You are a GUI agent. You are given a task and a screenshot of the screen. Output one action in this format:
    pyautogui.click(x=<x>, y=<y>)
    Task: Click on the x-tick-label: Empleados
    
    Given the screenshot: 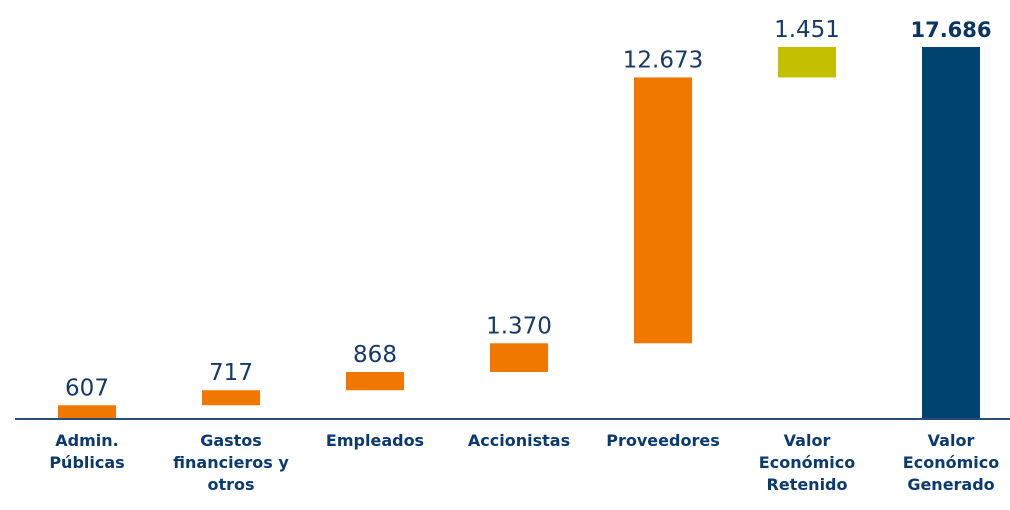 What is the action you would take?
    pyautogui.click(x=375, y=440)
    